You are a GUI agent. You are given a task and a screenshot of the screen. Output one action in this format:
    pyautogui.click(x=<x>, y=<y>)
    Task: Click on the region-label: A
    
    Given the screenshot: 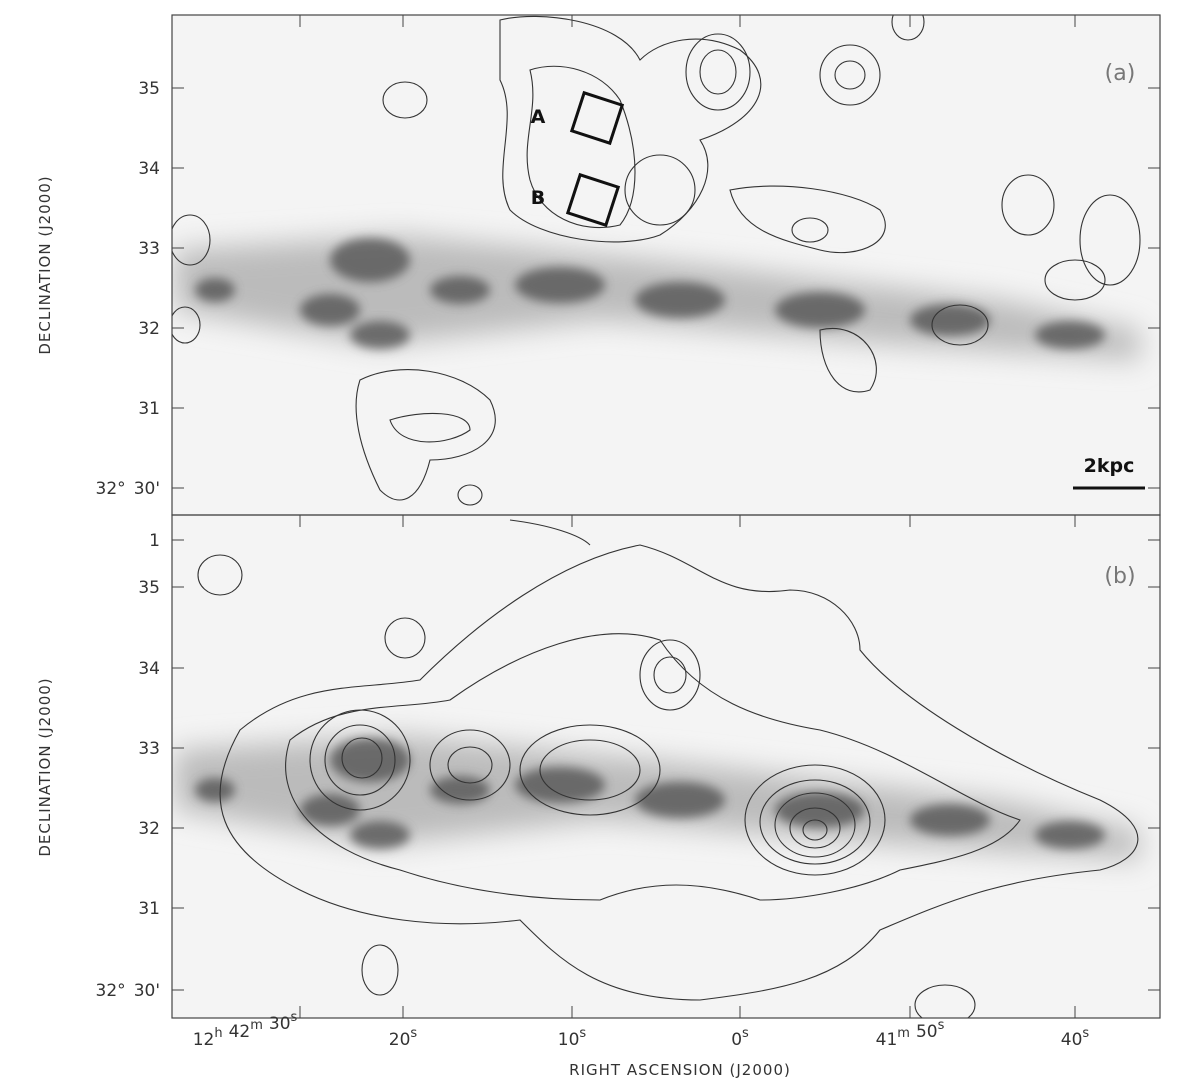 What is the action you would take?
    pyautogui.click(x=538, y=117)
    